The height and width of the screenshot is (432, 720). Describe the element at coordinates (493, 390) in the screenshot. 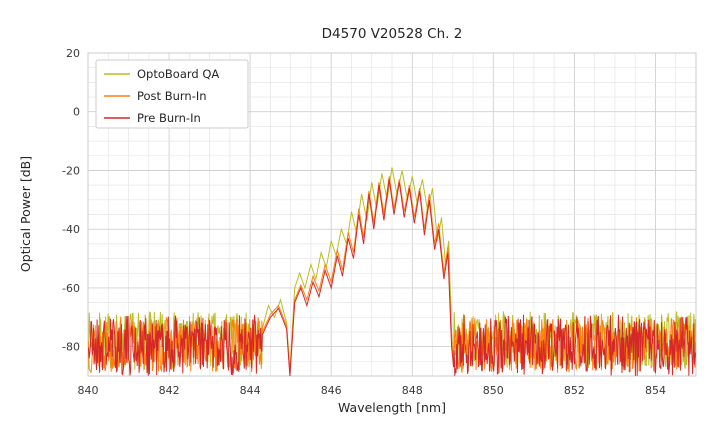

I see `x-tick-label: 850` at that location.